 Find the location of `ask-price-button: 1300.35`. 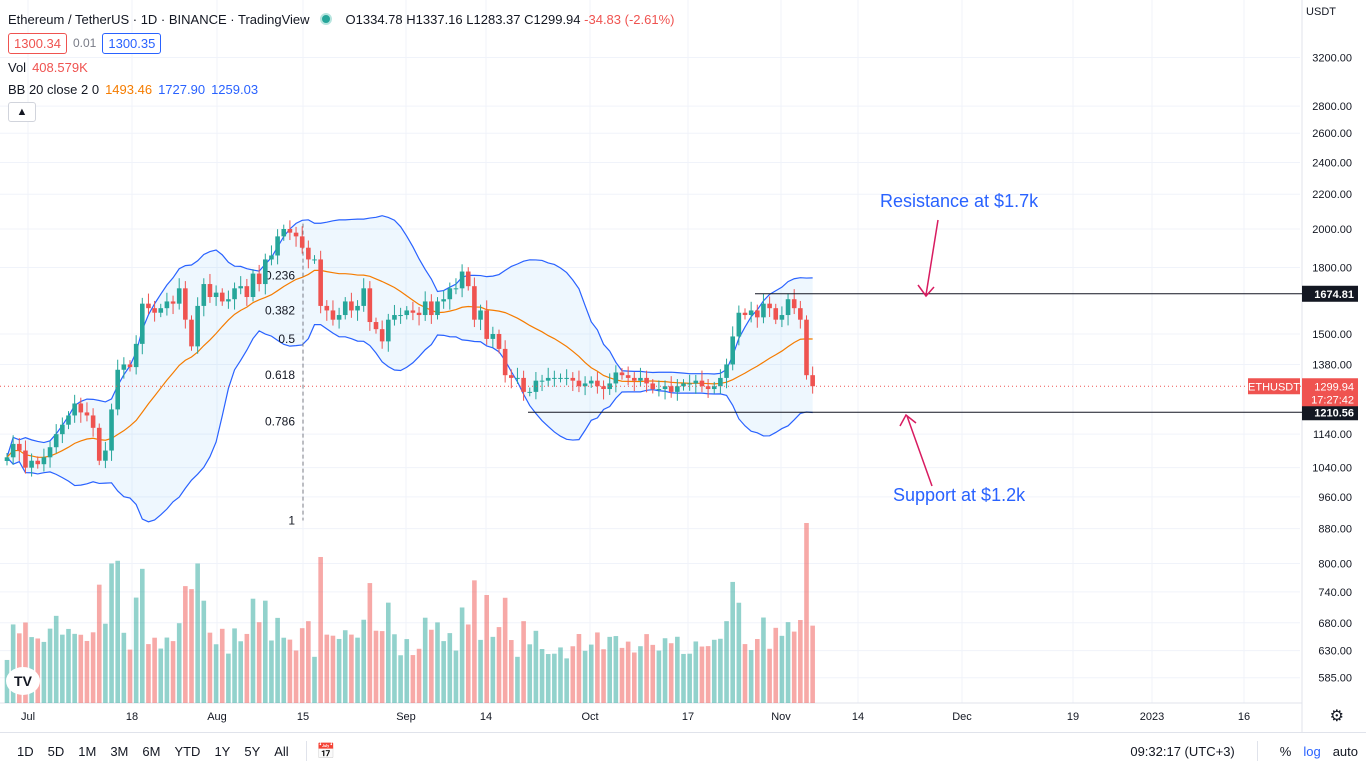

ask-price-button: 1300.35 is located at coordinates (132, 43).